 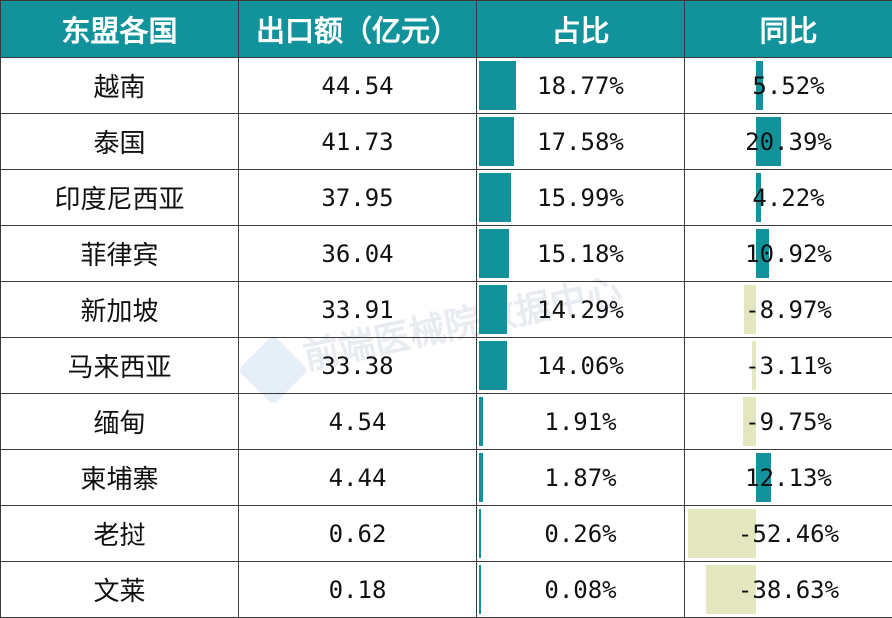 I want to click on export-value-cell: 4.44, so click(x=357, y=477).